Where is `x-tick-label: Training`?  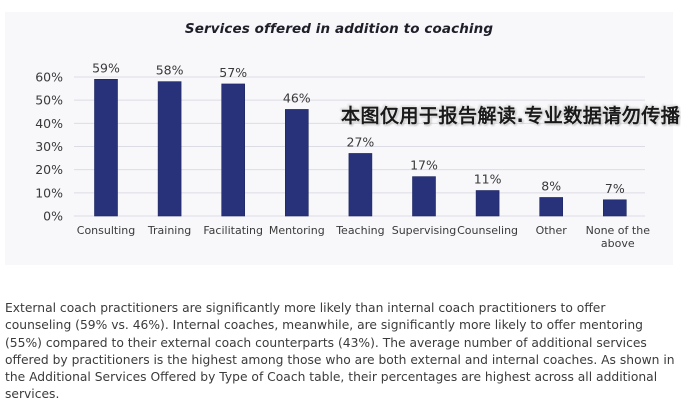 x-tick-label: Training is located at coordinates (169, 230).